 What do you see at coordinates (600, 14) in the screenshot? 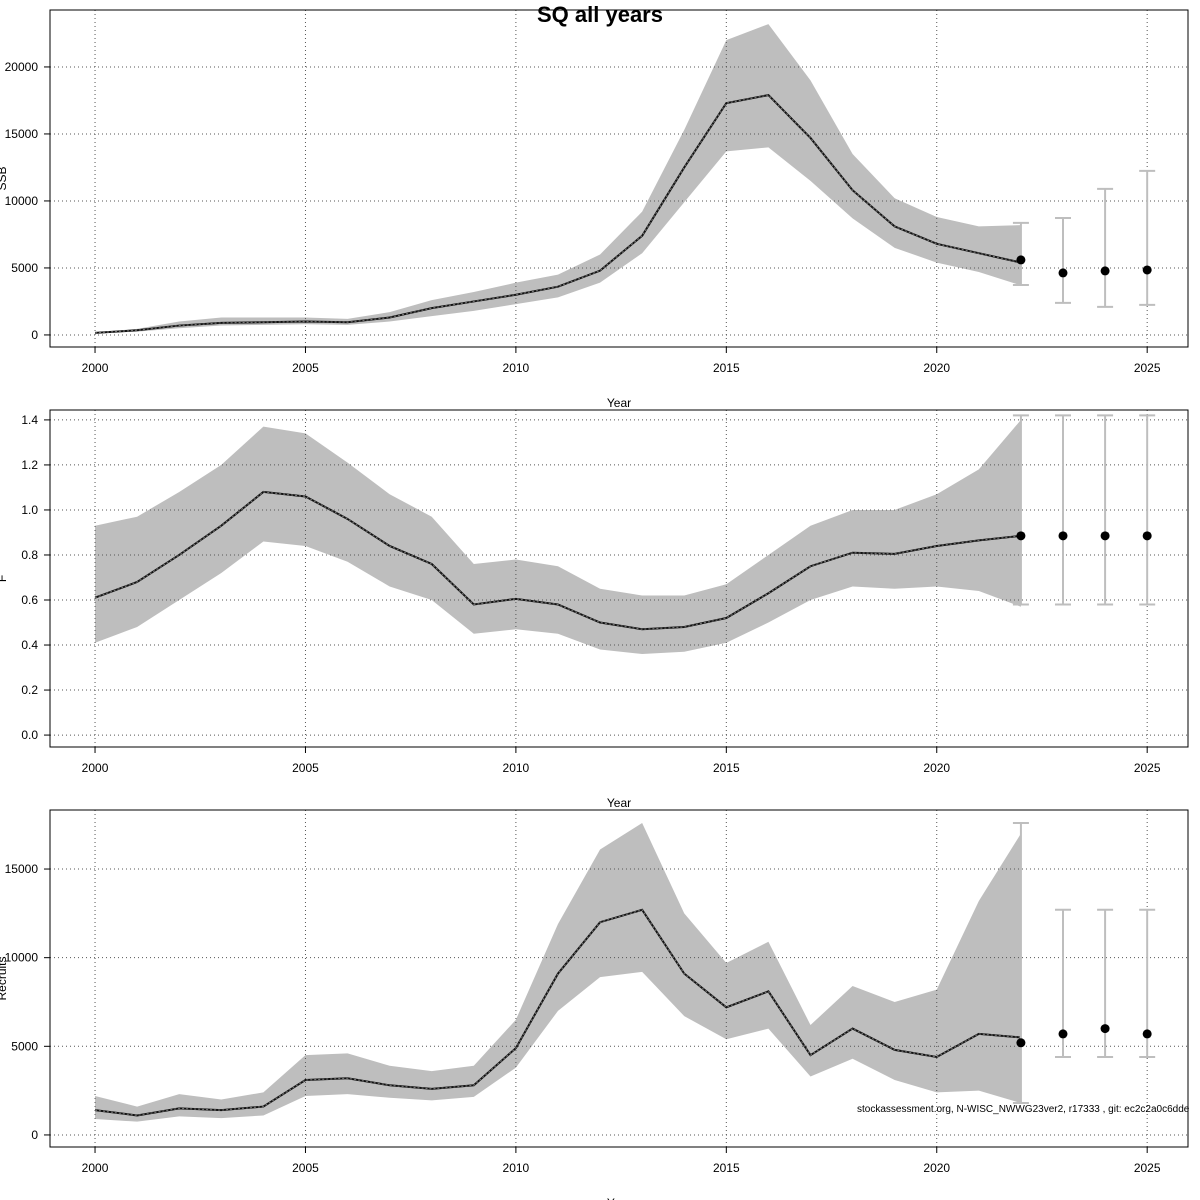
I see `chart-title: SQ all years` at bounding box center [600, 14].